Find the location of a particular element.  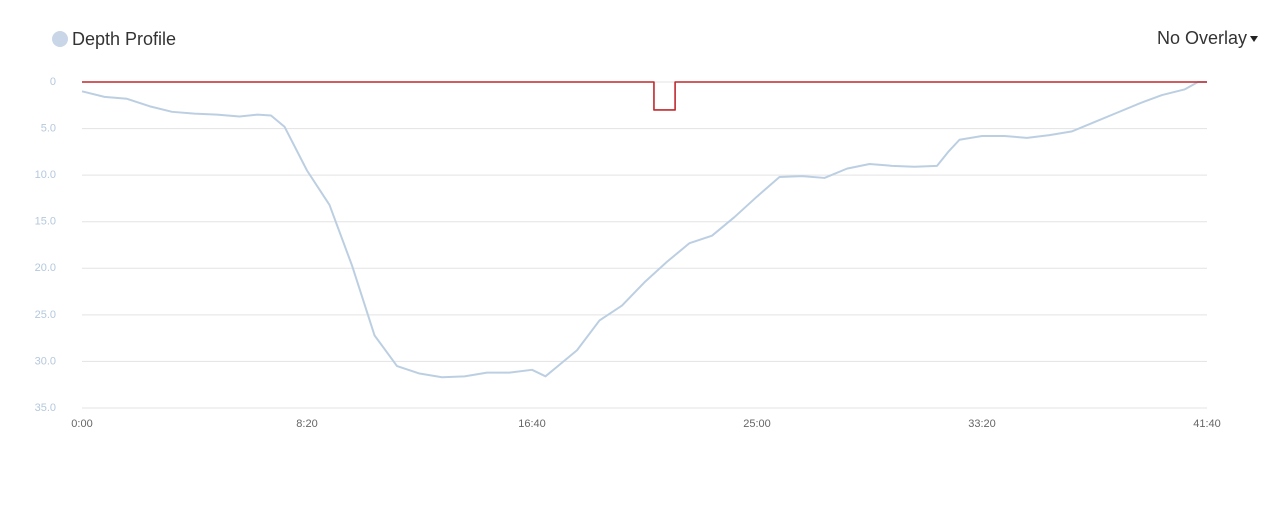

y-tick-label: 10.0 is located at coordinates (45, 175).